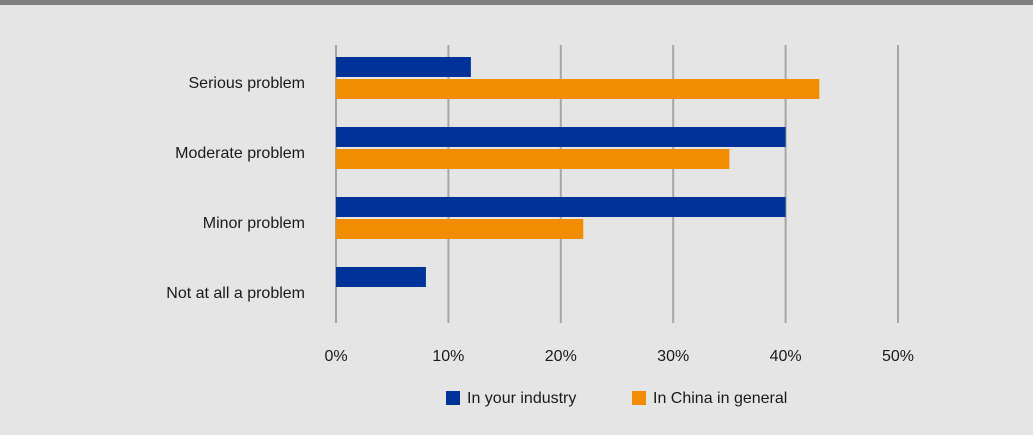 The height and width of the screenshot is (435, 1033). What do you see at coordinates (616, 398) in the screenshot?
I see `legend: In your industry In China in general` at bounding box center [616, 398].